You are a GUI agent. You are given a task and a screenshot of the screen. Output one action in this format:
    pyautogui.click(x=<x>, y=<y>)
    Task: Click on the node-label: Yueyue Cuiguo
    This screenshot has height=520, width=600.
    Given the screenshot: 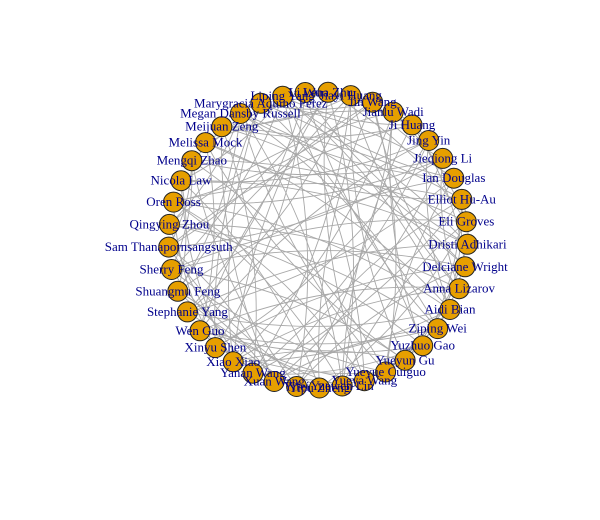 What is the action you would take?
    pyautogui.click(x=385, y=371)
    